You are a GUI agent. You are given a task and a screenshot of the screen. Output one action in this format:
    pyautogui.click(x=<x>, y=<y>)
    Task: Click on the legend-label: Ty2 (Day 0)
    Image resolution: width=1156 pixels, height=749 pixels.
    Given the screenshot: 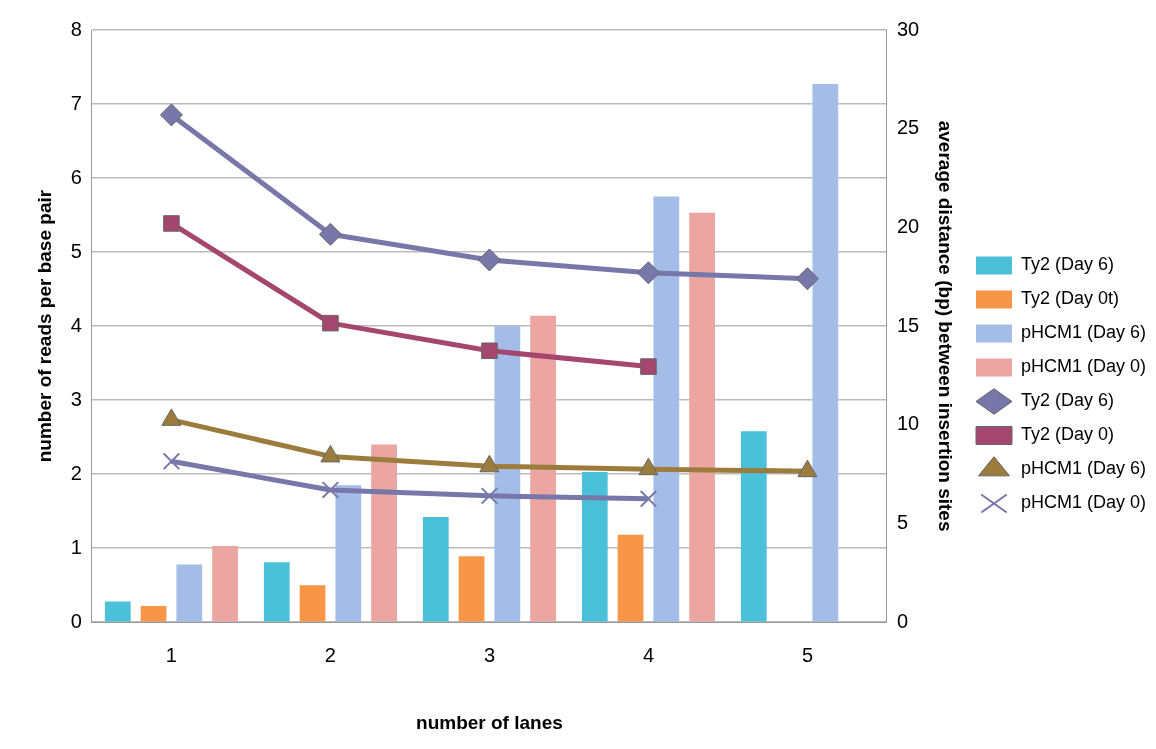 What is the action you would take?
    pyautogui.click(x=1068, y=434)
    